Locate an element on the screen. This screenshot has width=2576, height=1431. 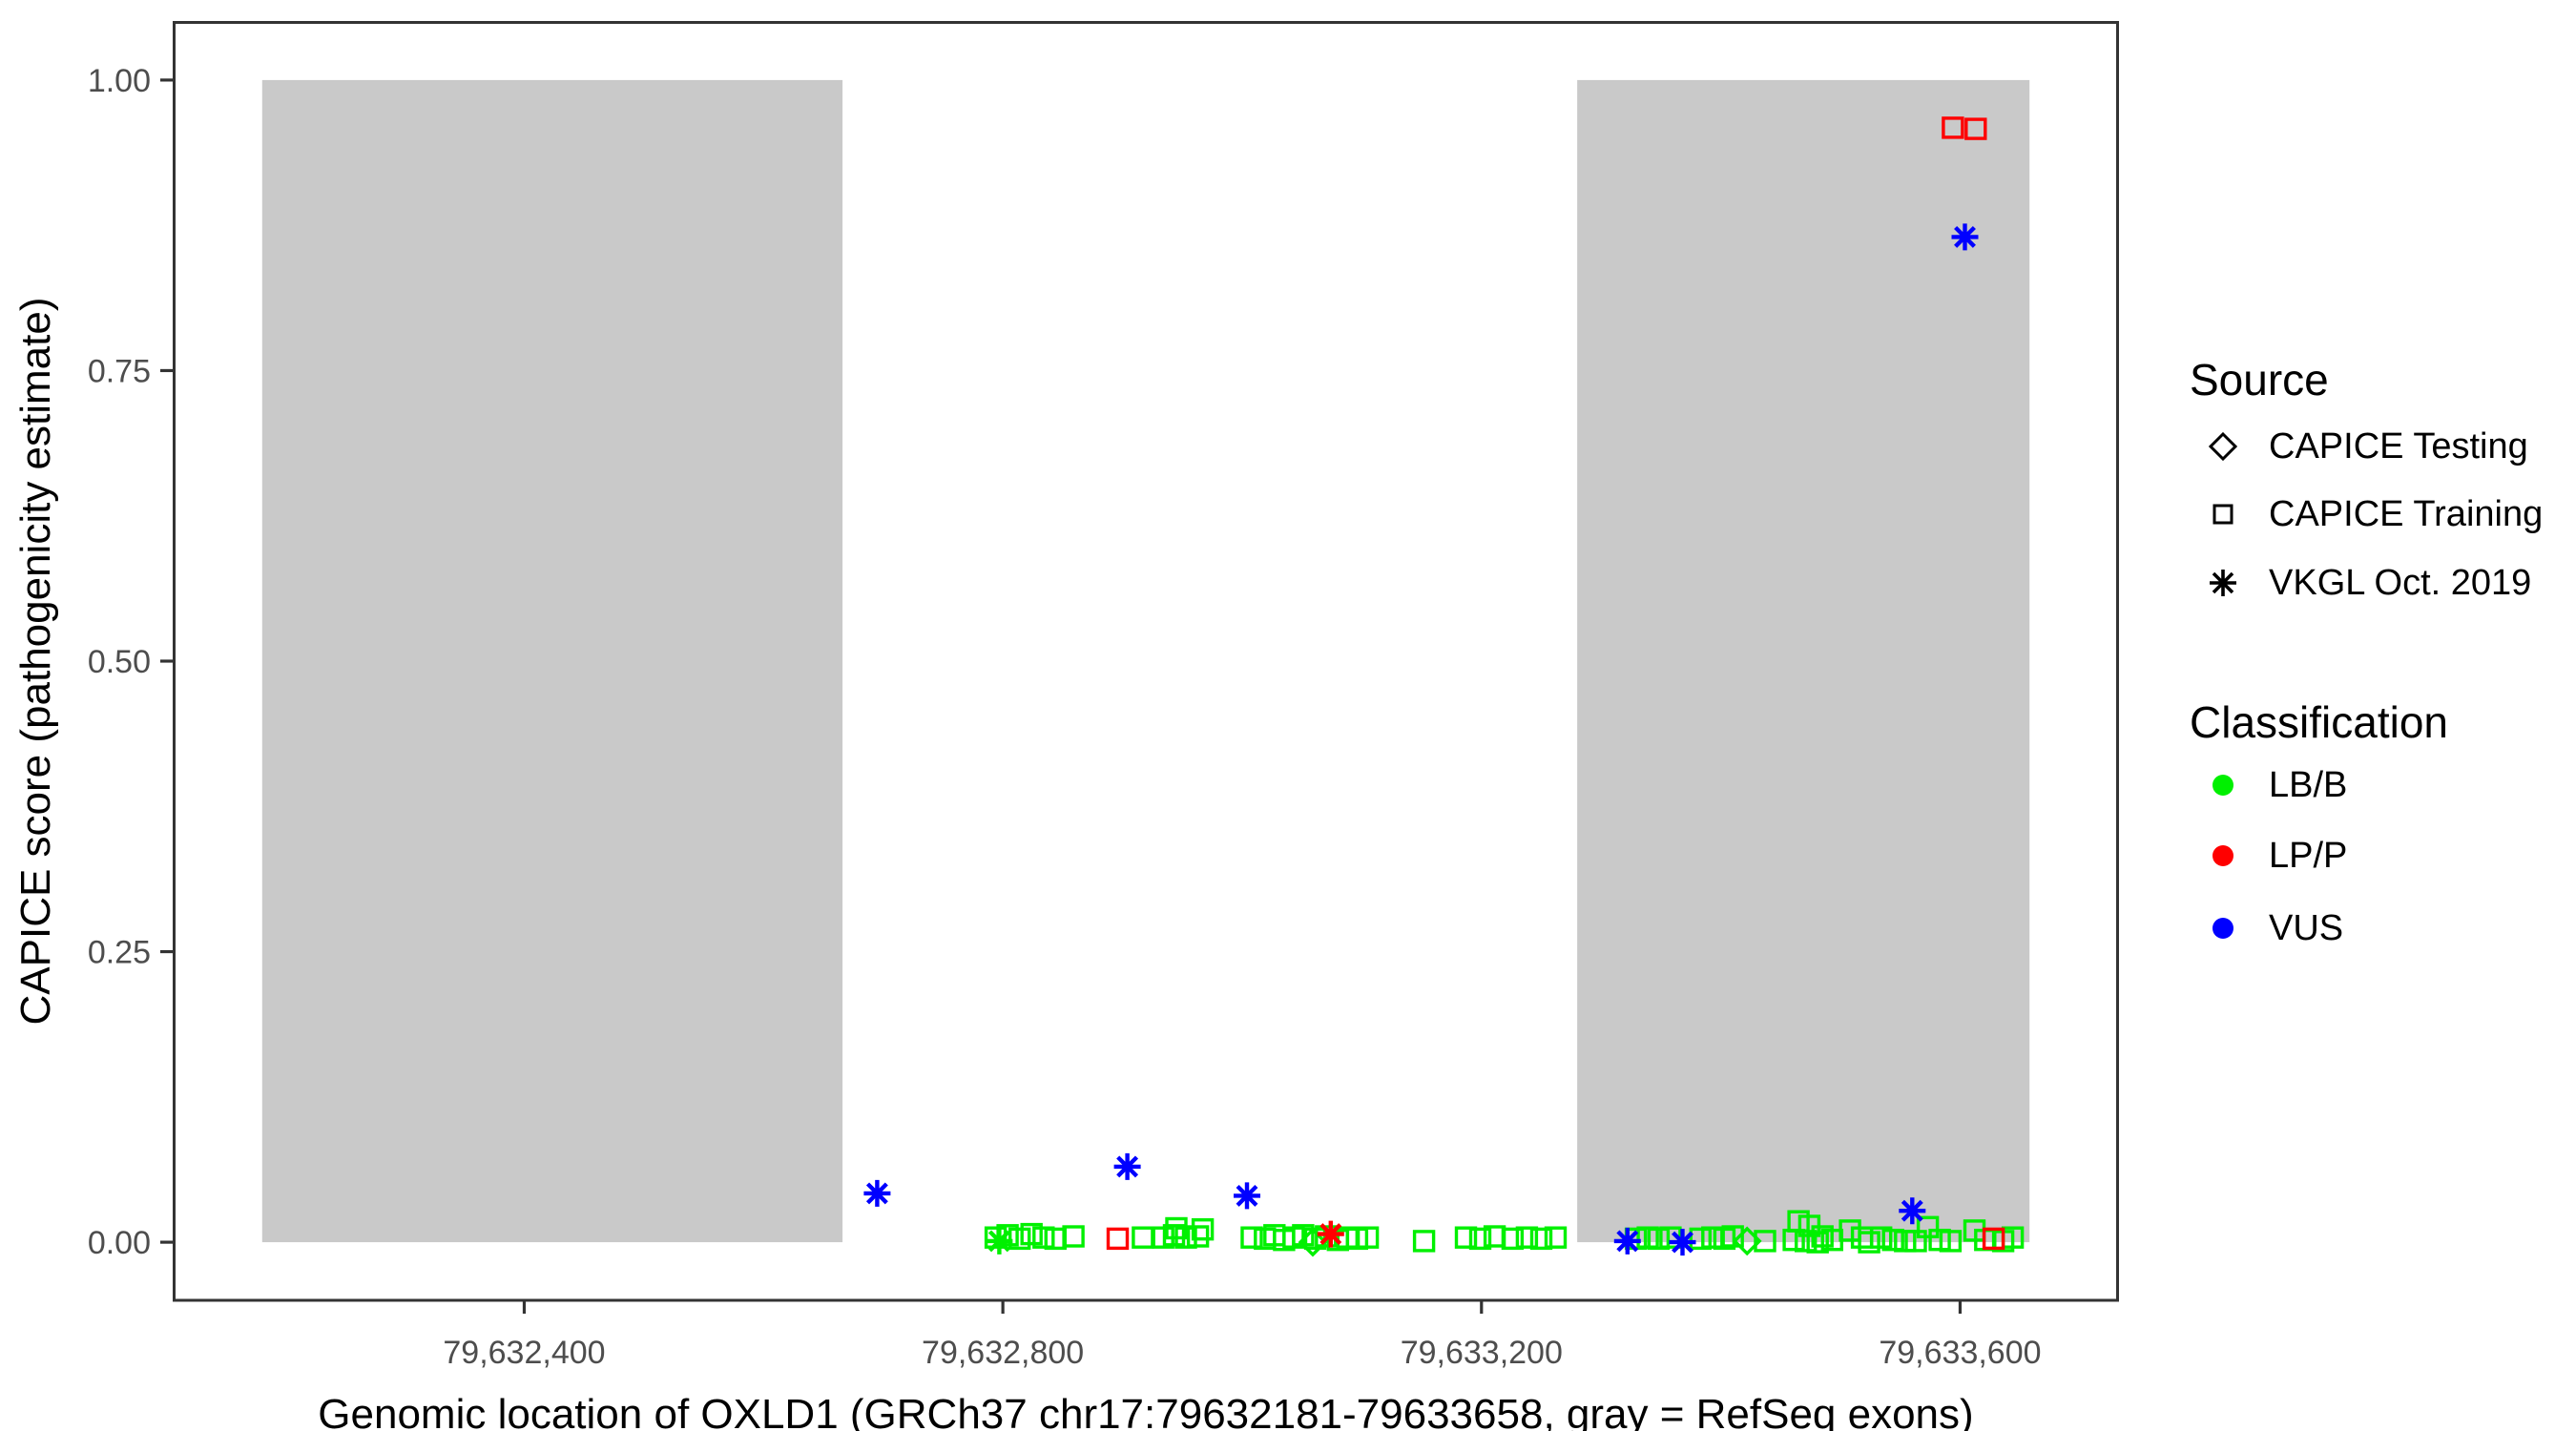
green-dot-icon is located at coordinates (2222, 785).